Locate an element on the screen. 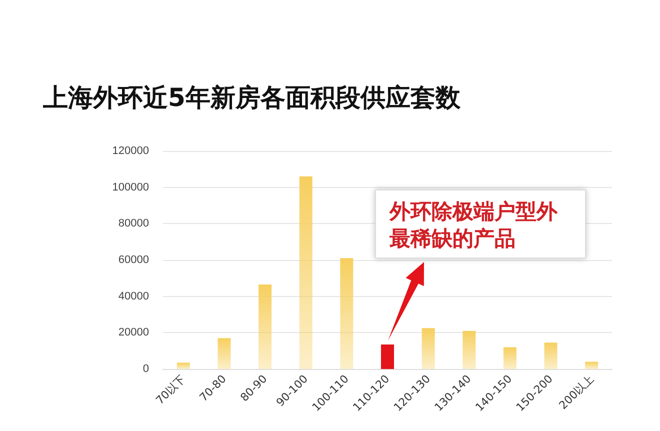 The height and width of the screenshot is (431, 660). y-tick-label: 0 is located at coordinates (145, 369).